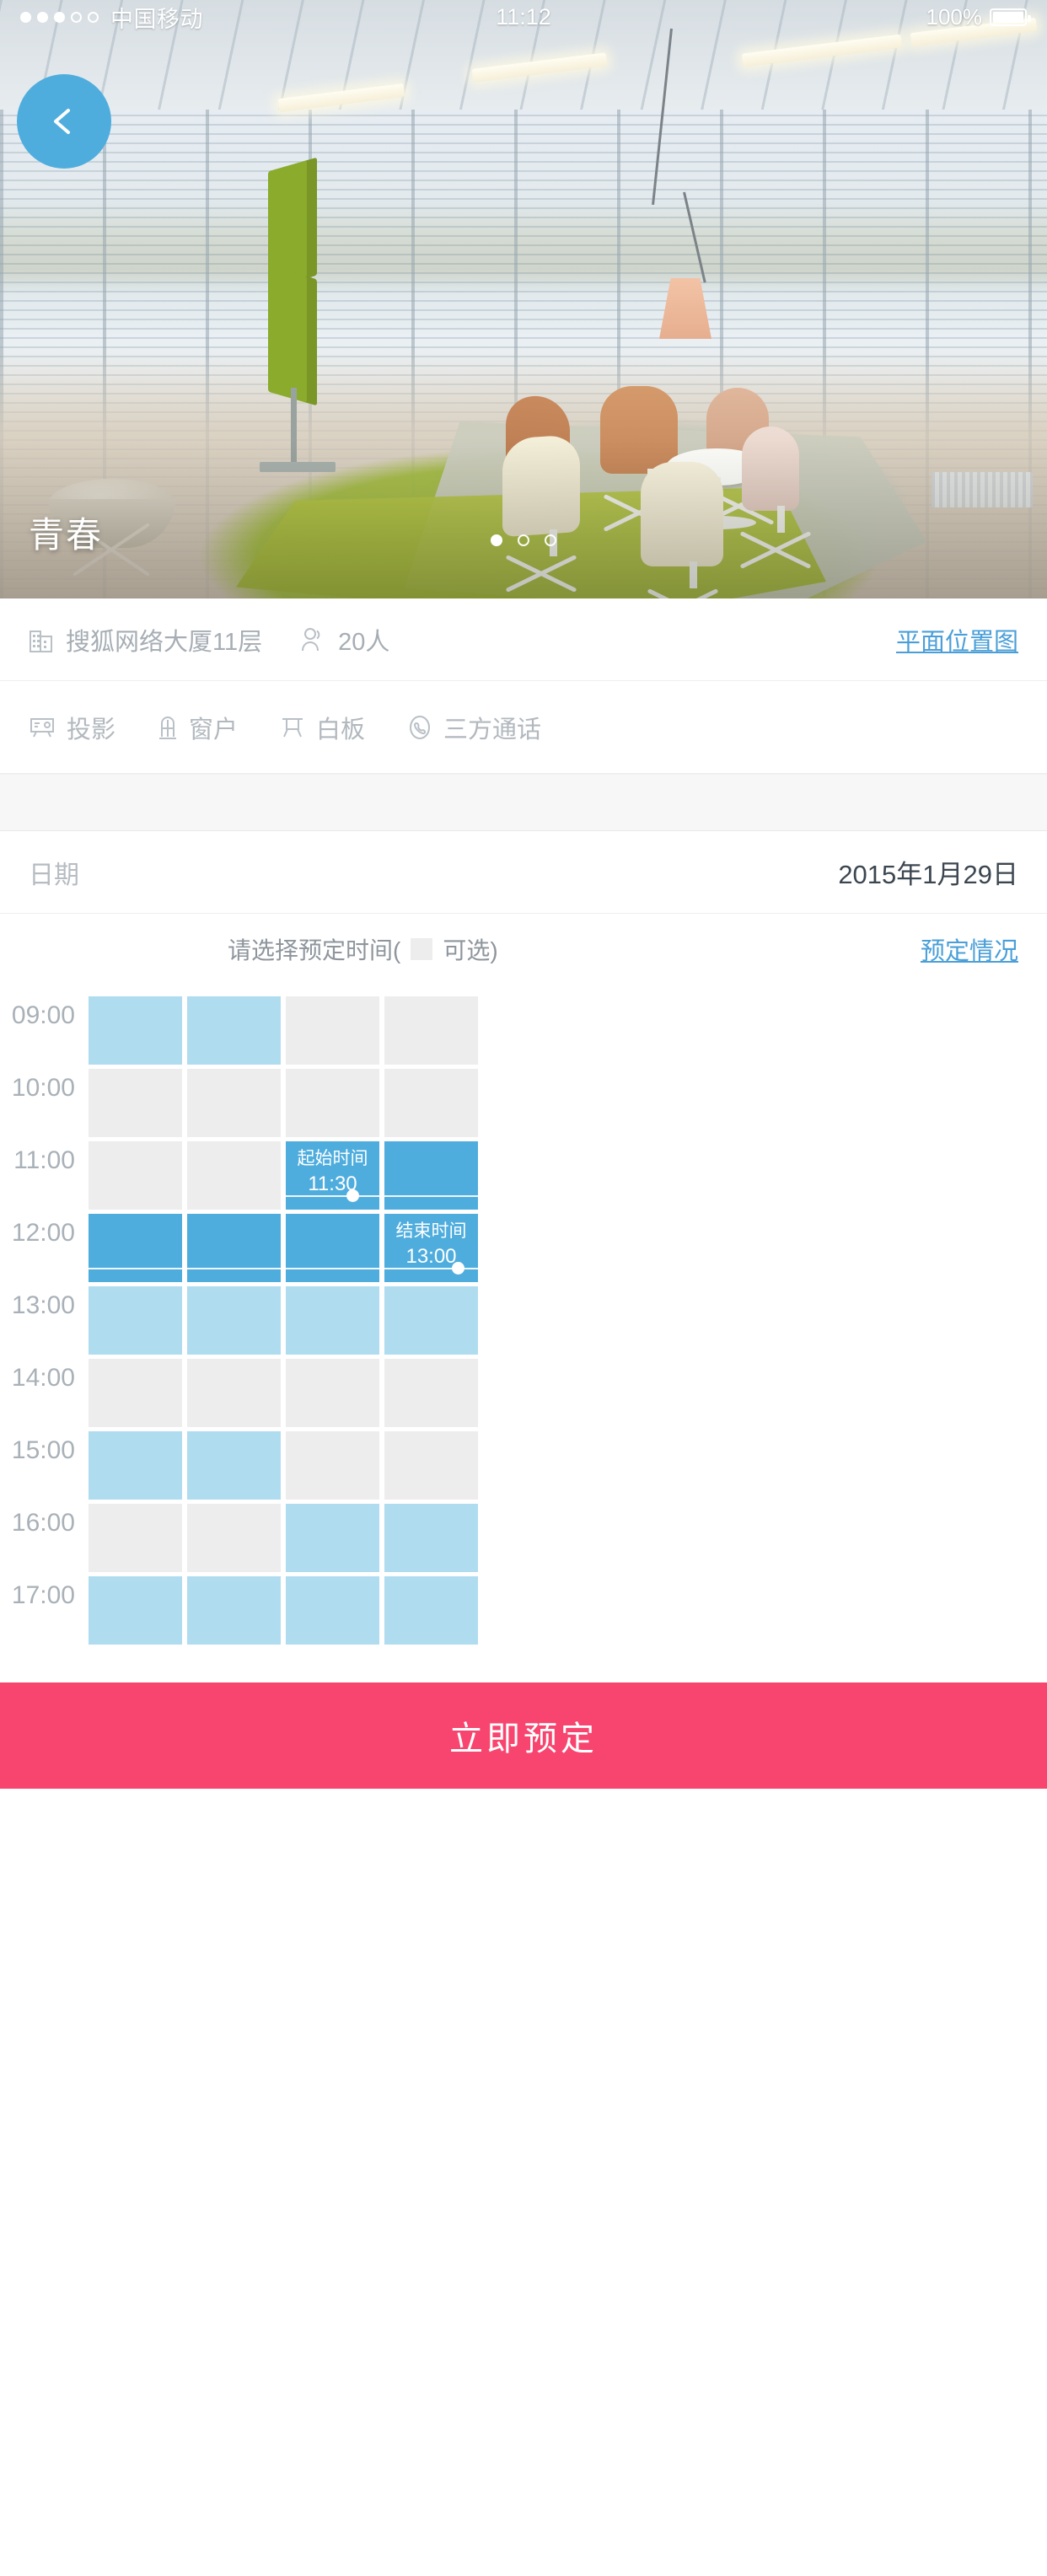  Describe the element at coordinates (299, 281) in the screenshot. I see `green-sculpture-decor` at that location.